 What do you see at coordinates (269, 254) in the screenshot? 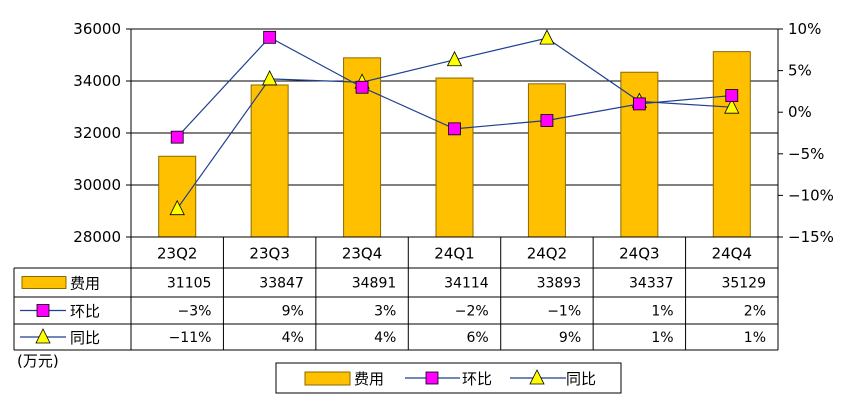
I see `category-label: 23Q3` at bounding box center [269, 254].